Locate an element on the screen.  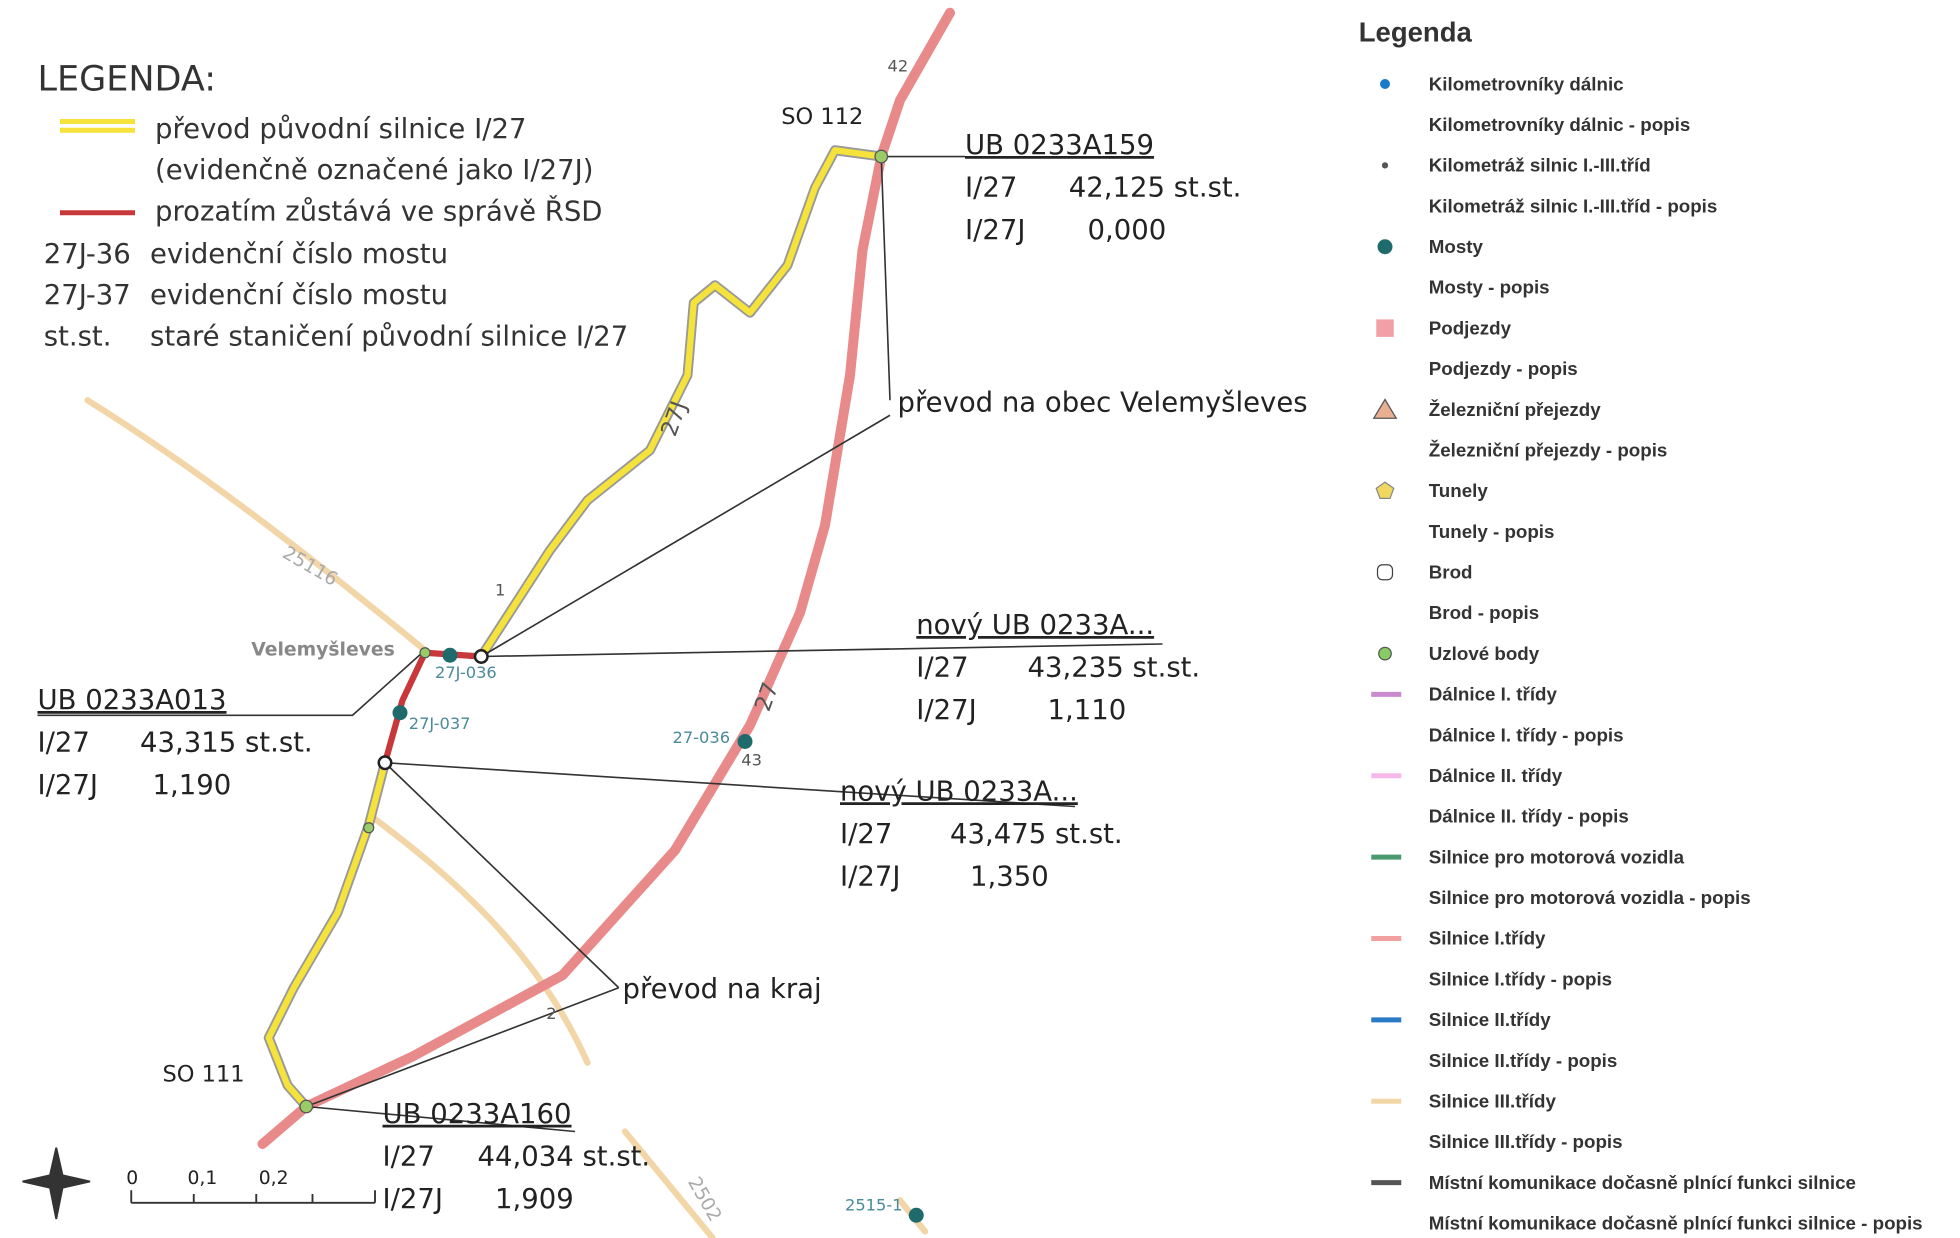
legend-text: staré staničení původní silnice I/27 is located at coordinates (389, 336).